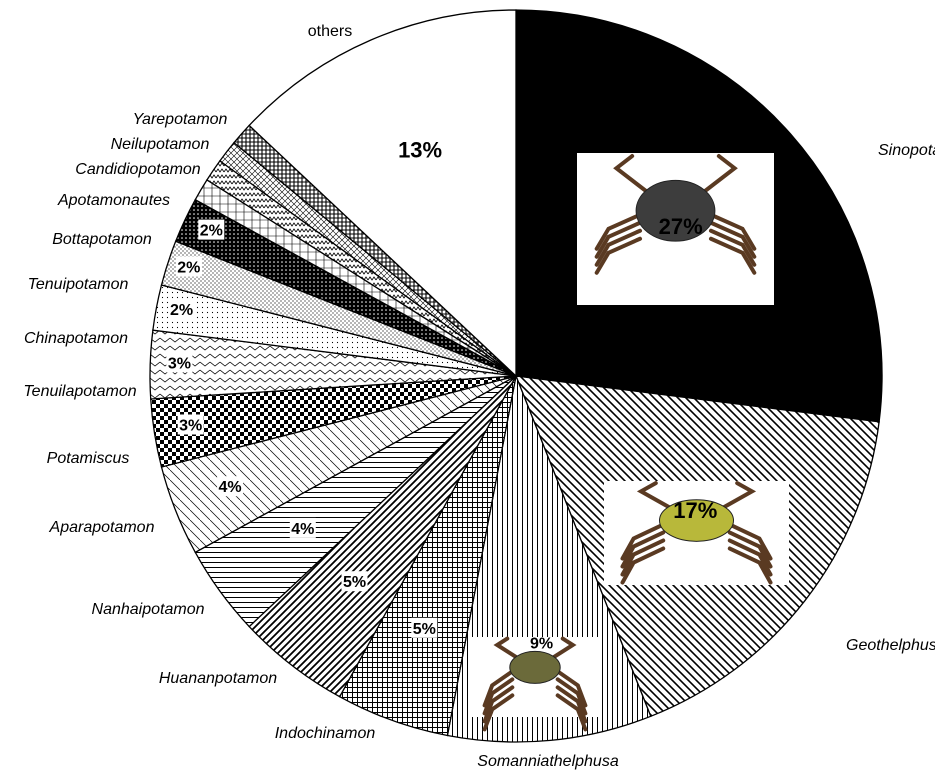 This screenshot has height=774, width=935. I want to click on slice-name-label: Indochinamon, so click(325, 733).